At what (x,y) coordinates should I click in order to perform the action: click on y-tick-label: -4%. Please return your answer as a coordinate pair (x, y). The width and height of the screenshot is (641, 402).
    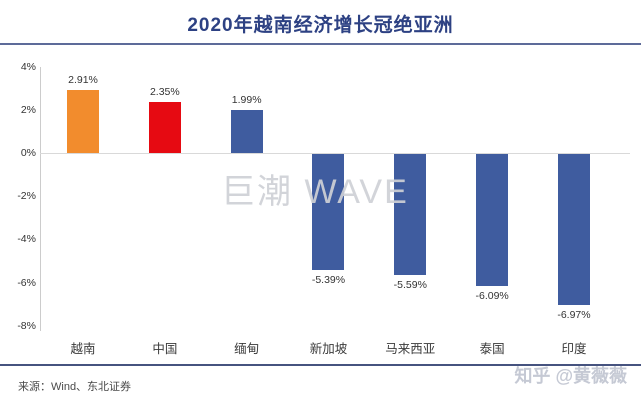
    Looking at the image, I should click on (26, 239).